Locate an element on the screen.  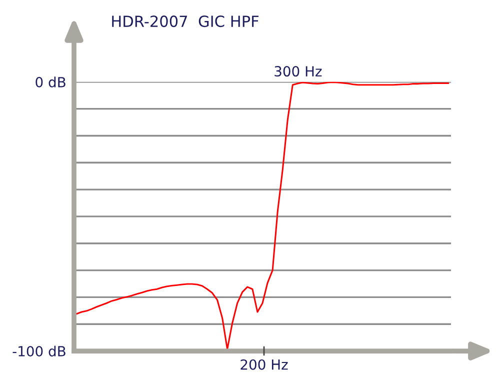
y-tick-label: 0 dB is located at coordinates (51, 82).